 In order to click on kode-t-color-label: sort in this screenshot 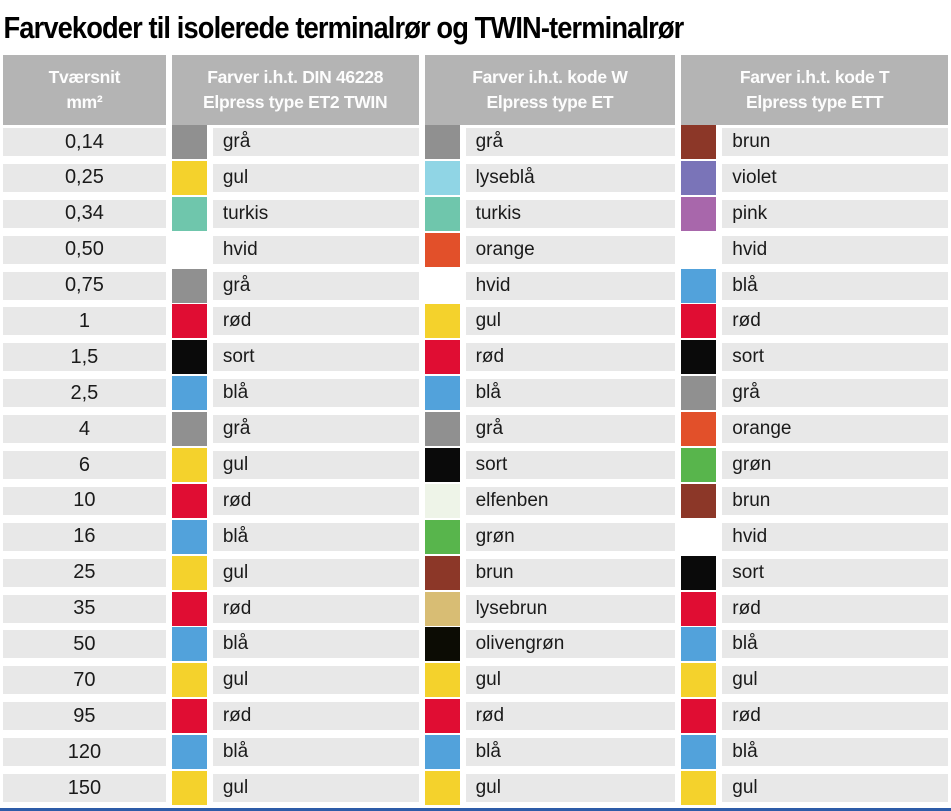, I will do `click(835, 572)`.